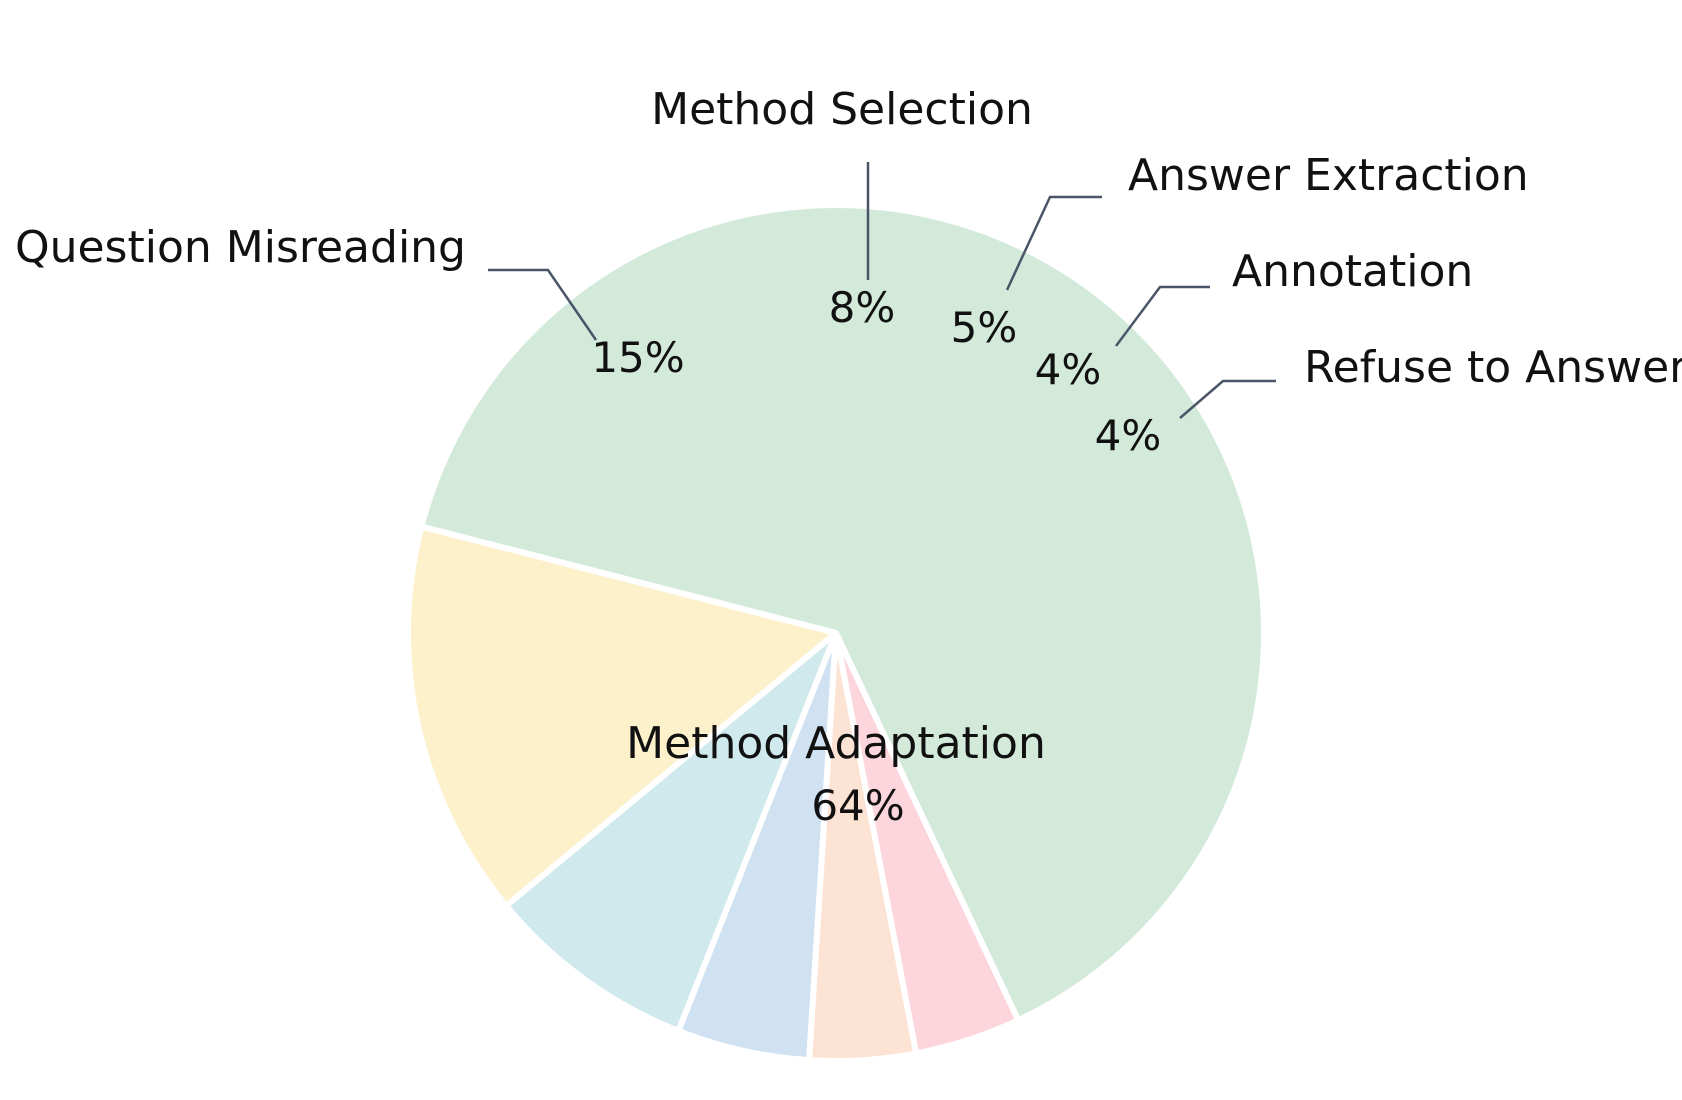  What do you see at coordinates (927, 843) in the screenshot?
I see `pie-slice-refuse-to-answer` at bounding box center [927, 843].